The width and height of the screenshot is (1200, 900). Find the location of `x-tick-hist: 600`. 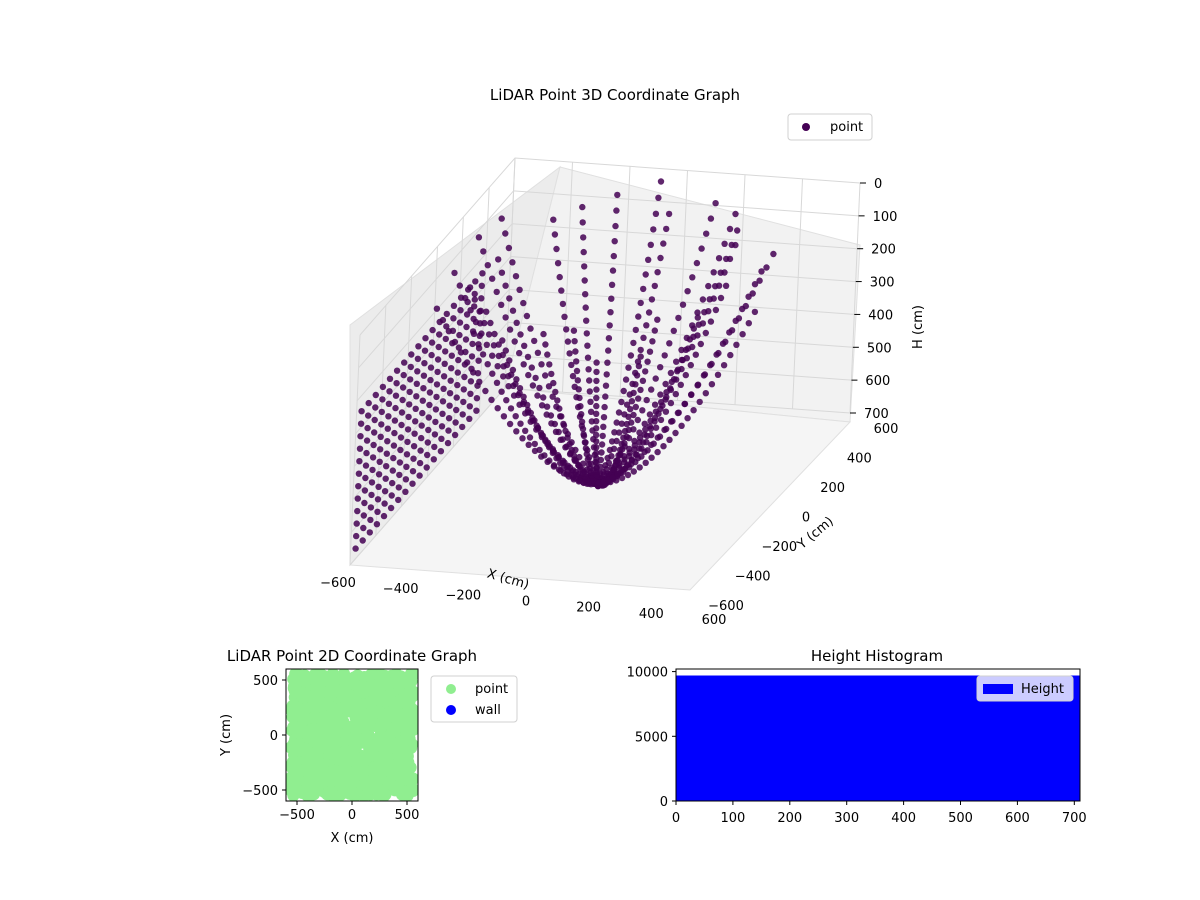

x-tick-hist: 600 is located at coordinates (1017, 818).